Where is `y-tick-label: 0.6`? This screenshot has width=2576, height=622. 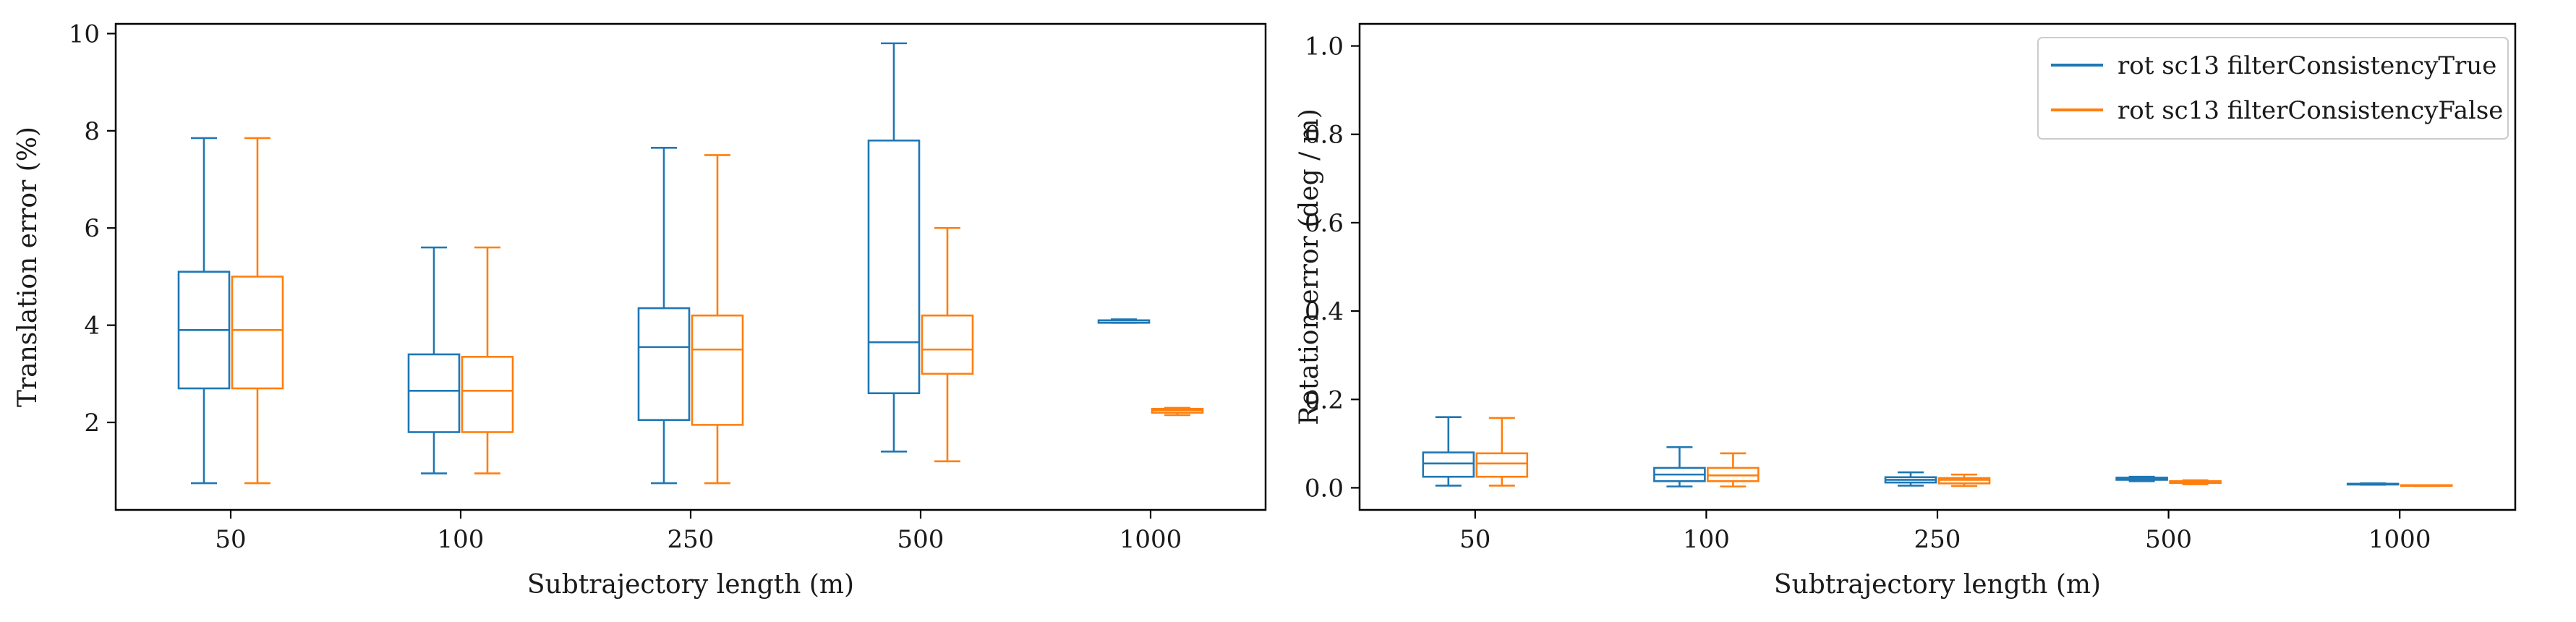
y-tick-label: 0.6 is located at coordinates (1324, 223).